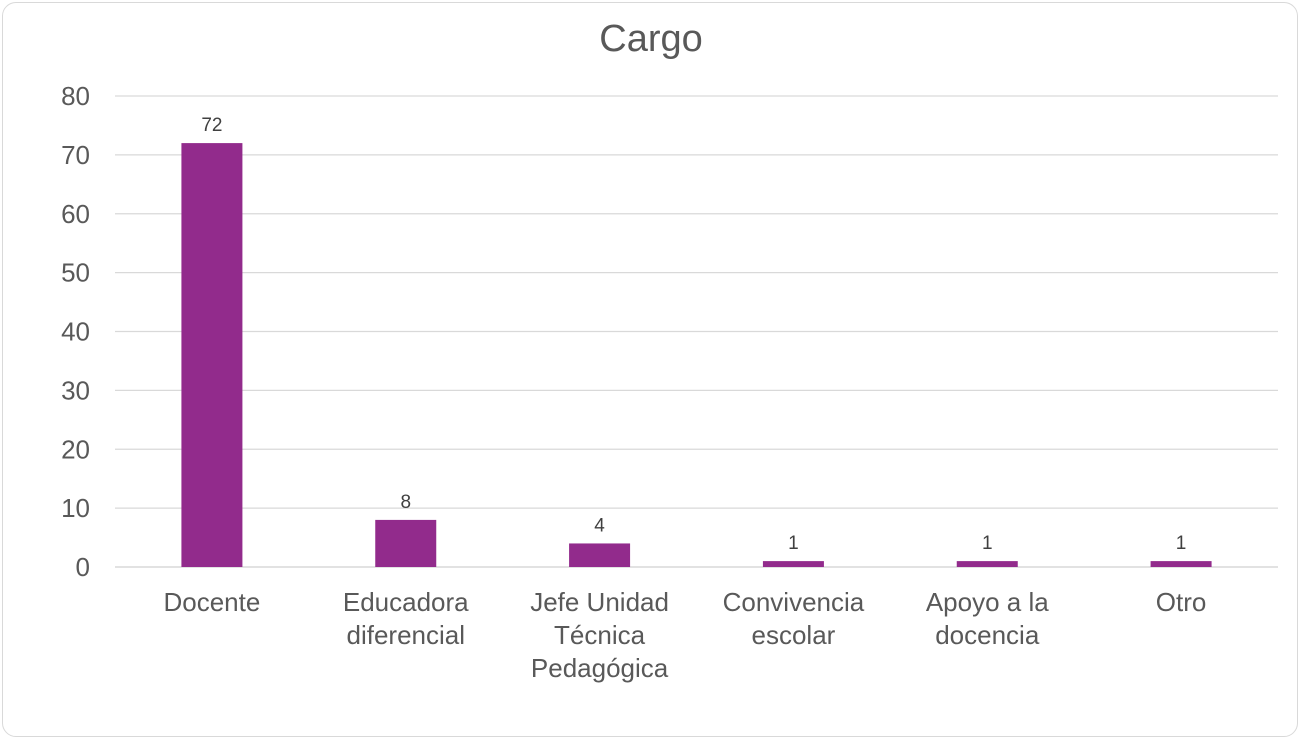  What do you see at coordinates (405, 635) in the screenshot?
I see `x-tick-label-line: diferencial` at bounding box center [405, 635].